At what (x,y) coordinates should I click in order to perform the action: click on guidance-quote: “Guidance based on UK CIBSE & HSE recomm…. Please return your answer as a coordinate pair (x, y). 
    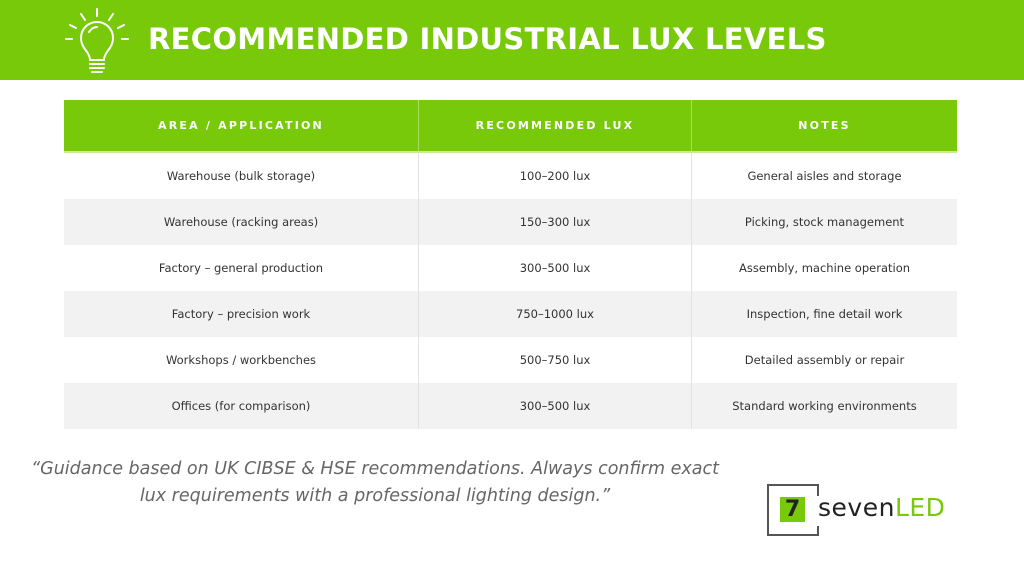
    Looking at the image, I should click on (375, 482).